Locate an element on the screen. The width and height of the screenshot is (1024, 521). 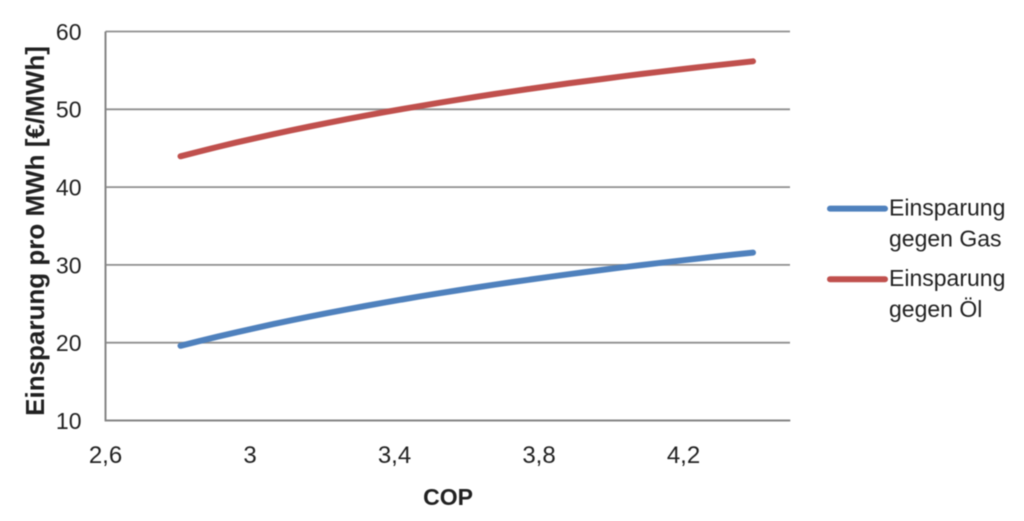
svg-text: 10 is located at coordinates (69, 421).